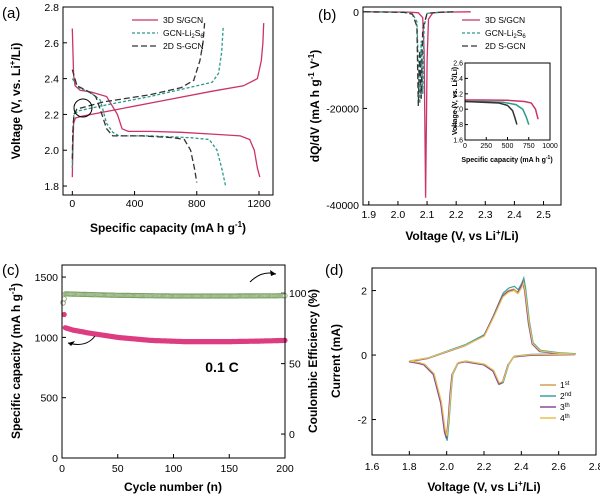 This screenshot has height=496, width=600. Describe the element at coordinates (174, 322) in the screenshot. I see `series-capacity-points` at that location.